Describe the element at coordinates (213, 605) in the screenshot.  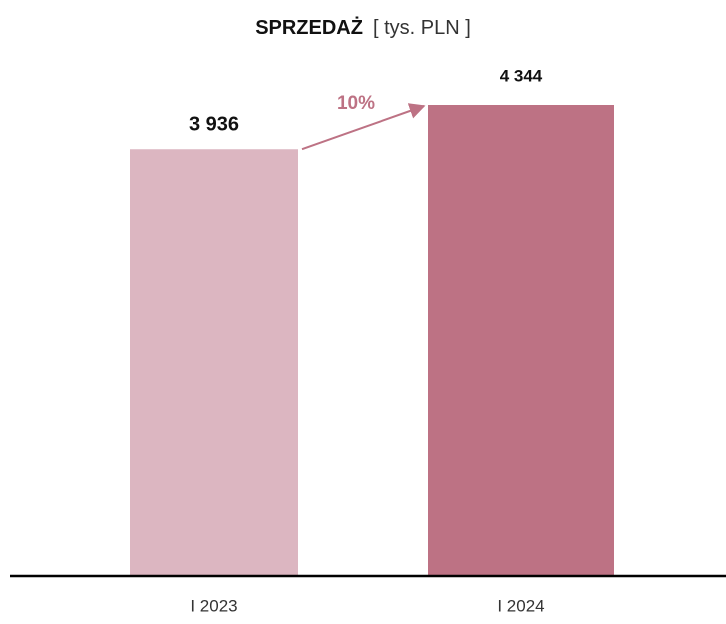
I see `x-tick-label: I 2023` at that location.